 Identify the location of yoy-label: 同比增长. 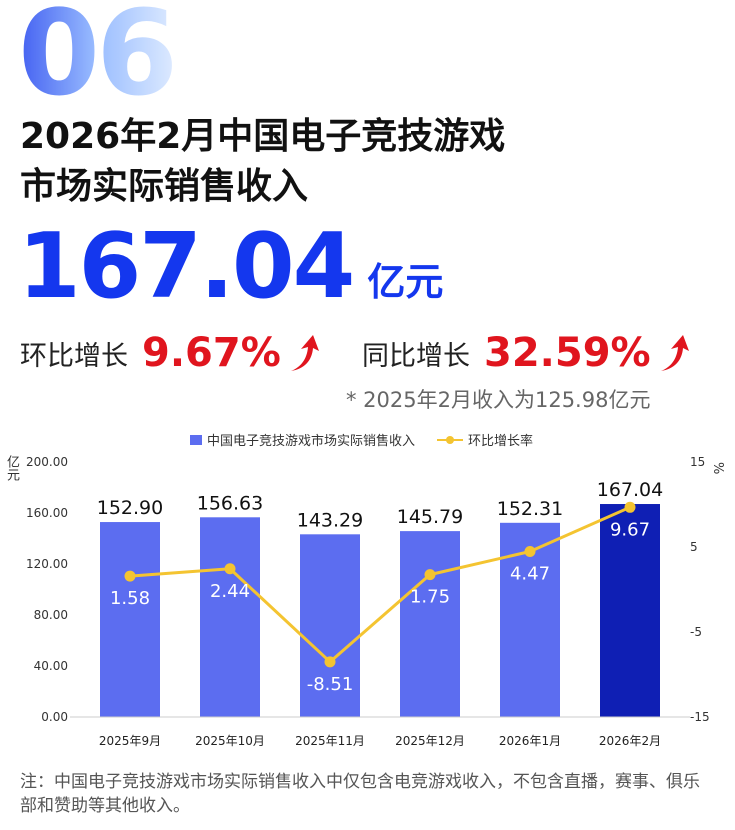
(416, 356).